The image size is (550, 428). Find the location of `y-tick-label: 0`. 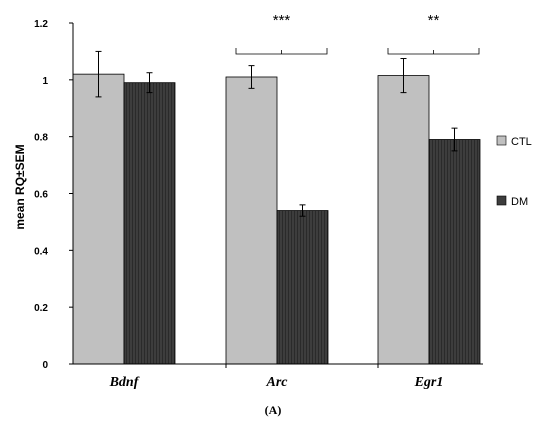

y-tick-label: 0 is located at coordinates (45, 365).